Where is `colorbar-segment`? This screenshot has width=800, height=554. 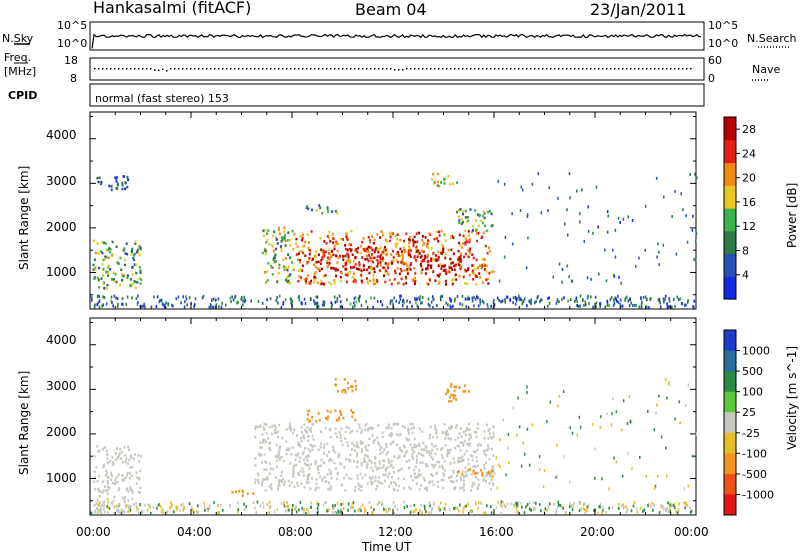 colorbar-segment is located at coordinates (730, 402).